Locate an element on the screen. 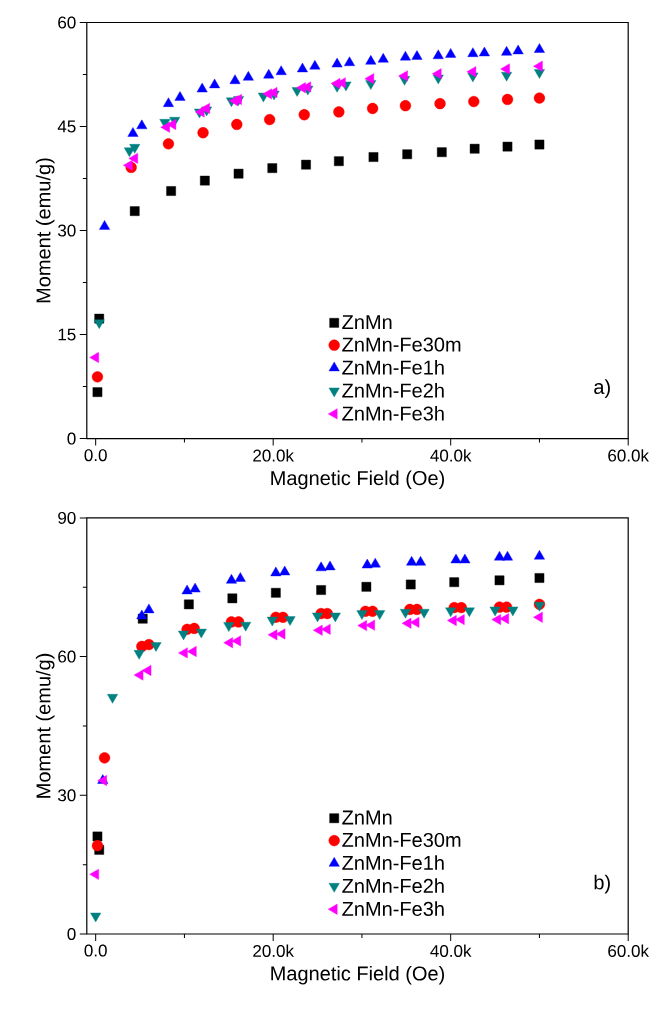 The width and height of the screenshot is (657, 1010). y-tick-label: 45 is located at coordinates (66, 126).